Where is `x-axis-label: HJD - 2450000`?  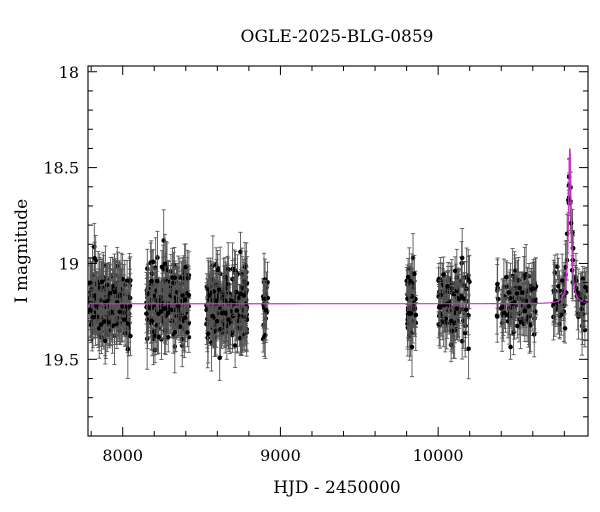
x-axis-label: HJD - 2450000 is located at coordinates (337, 488).